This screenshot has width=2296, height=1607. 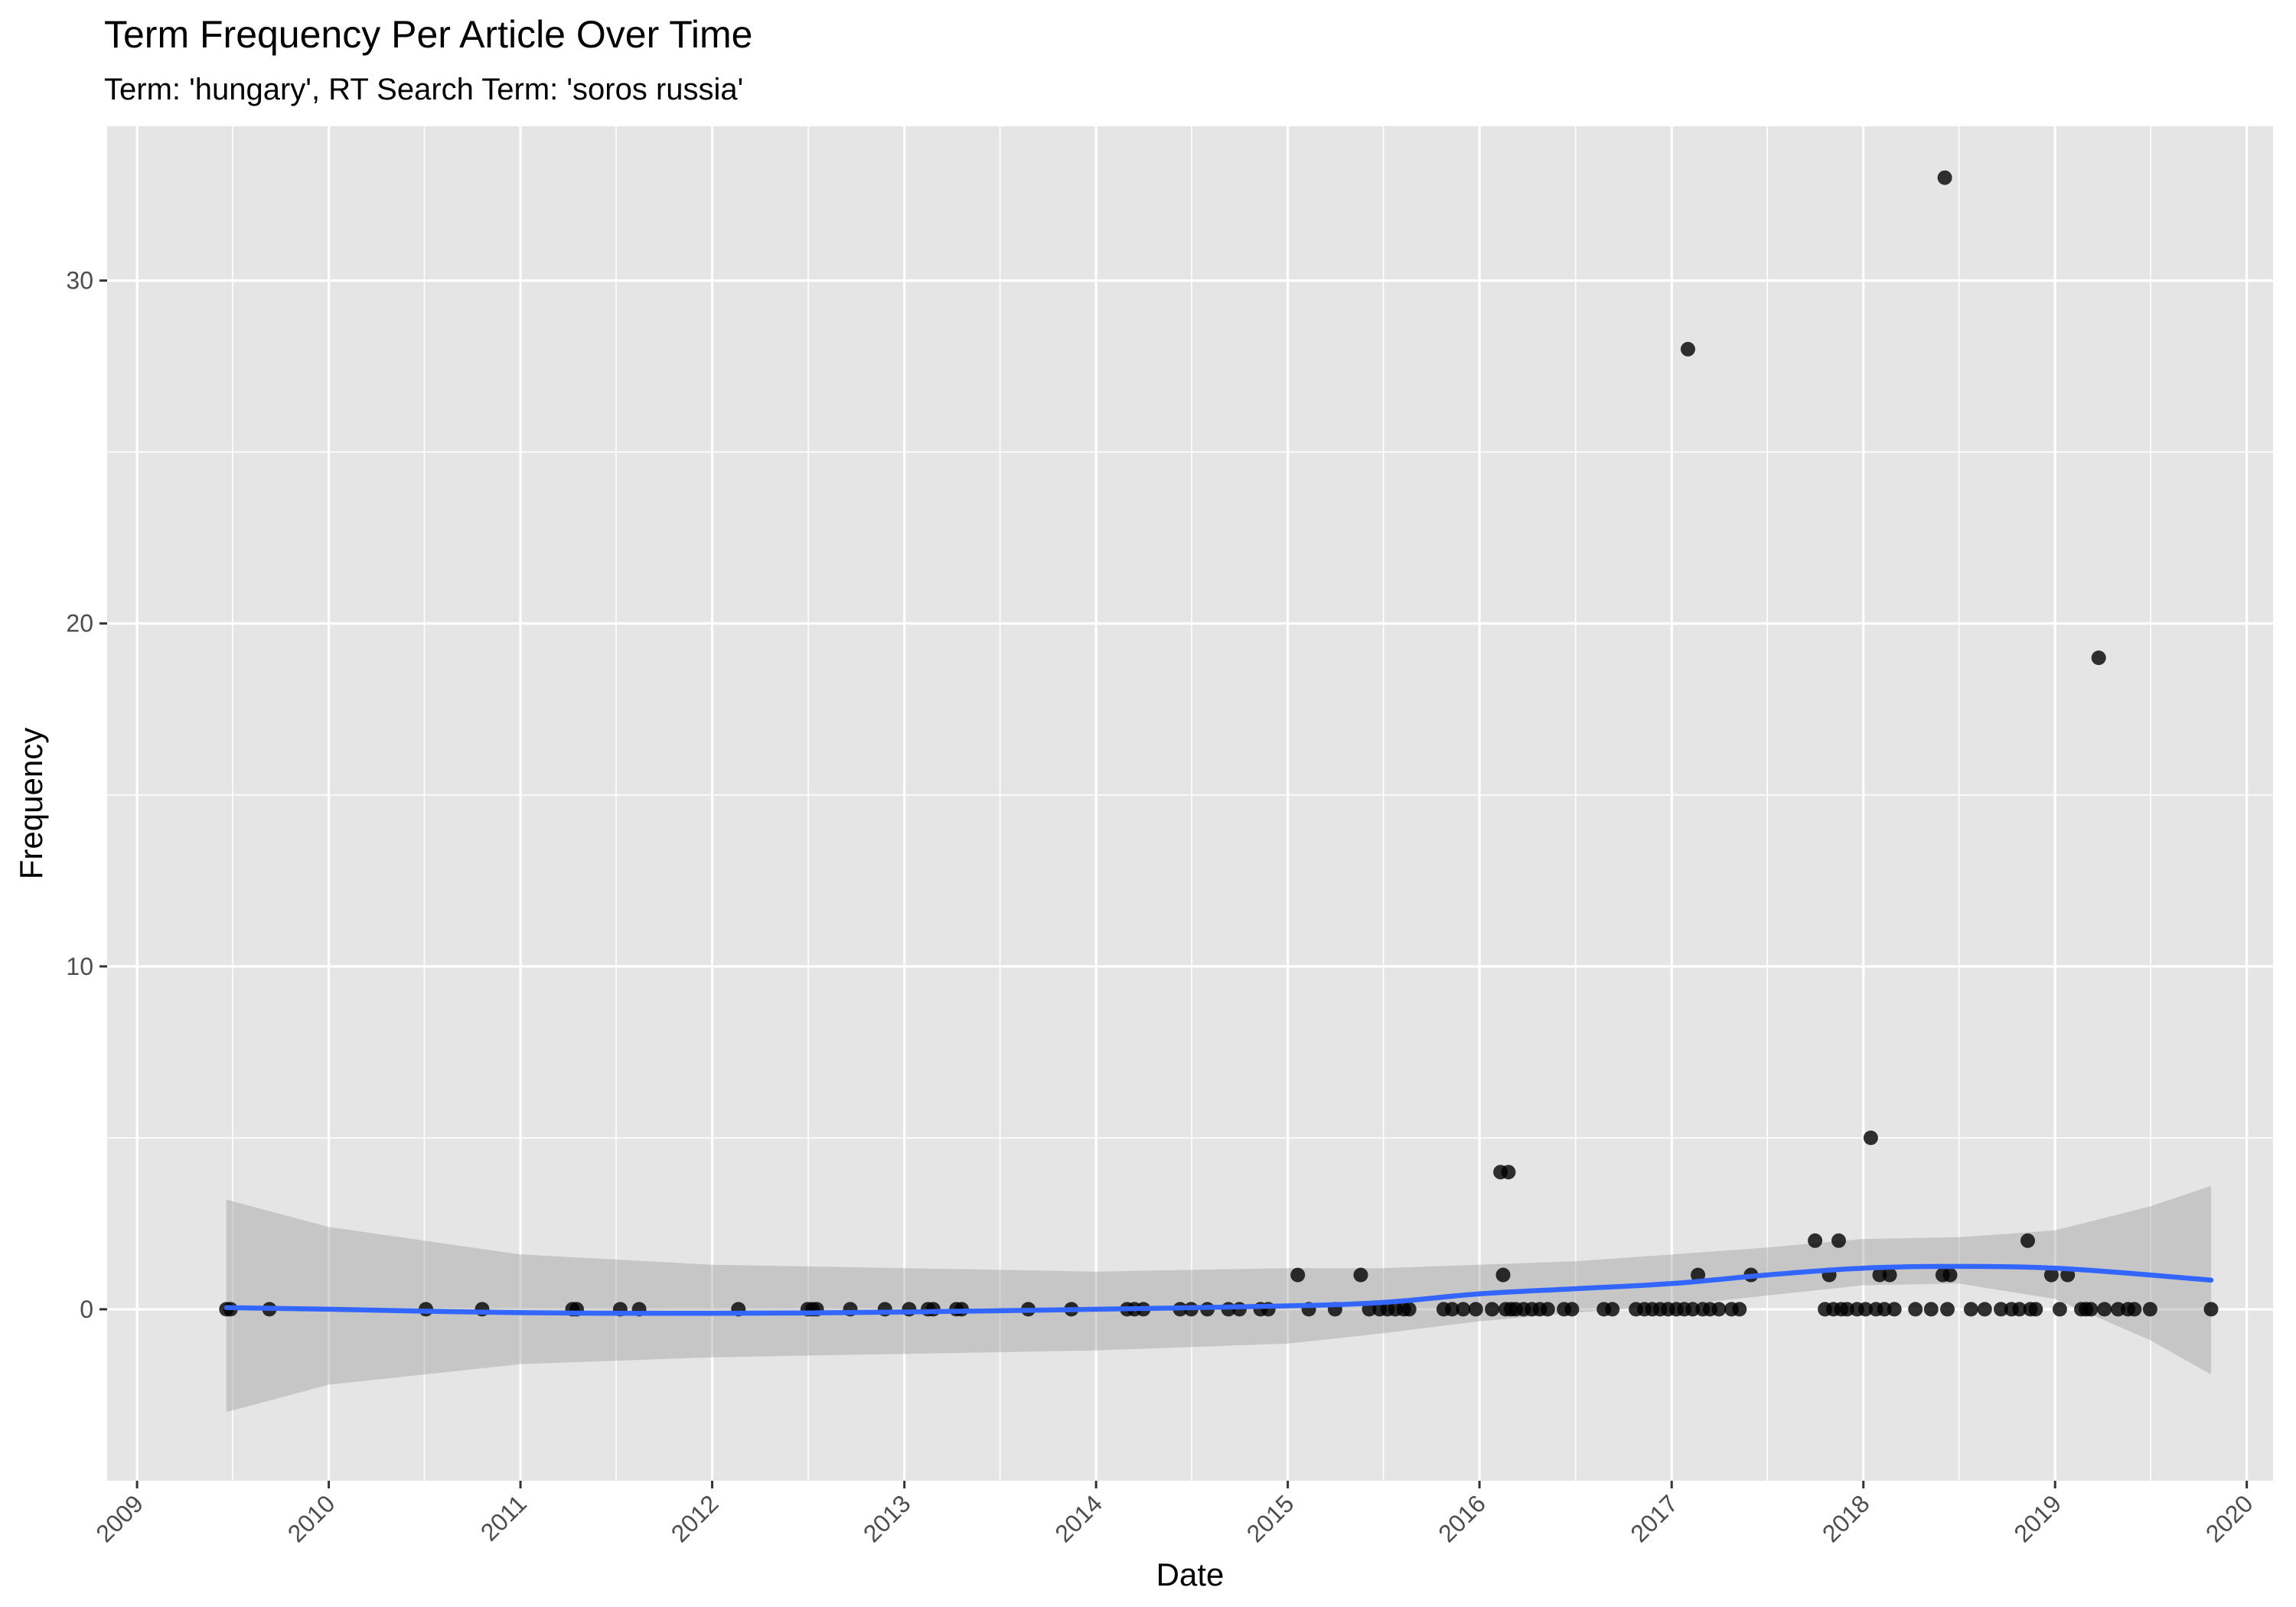 What do you see at coordinates (1654, 1518) in the screenshot?
I see `x-tick-label: 2017` at bounding box center [1654, 1518].